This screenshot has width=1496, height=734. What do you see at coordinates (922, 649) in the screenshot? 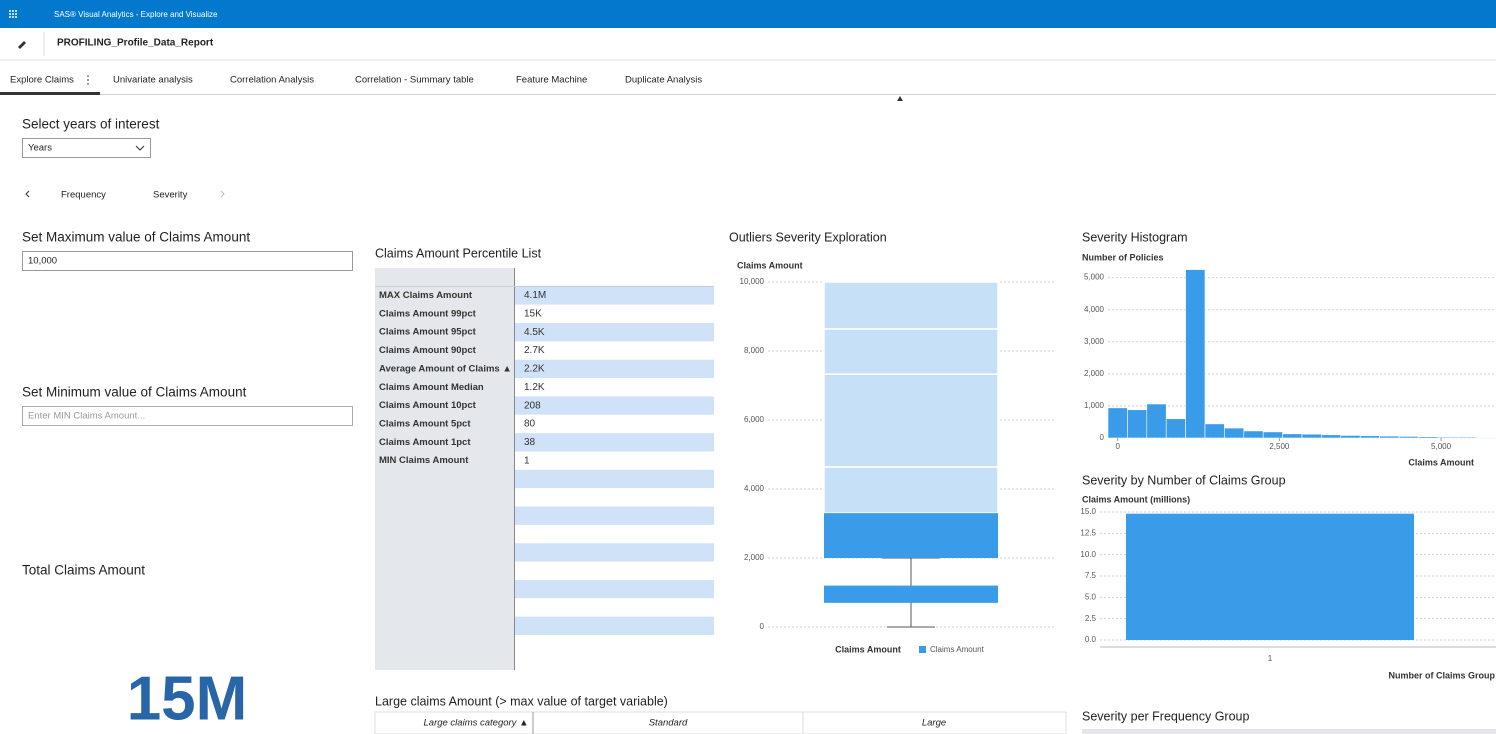
I see `legend-swatch` at bounding box center [922, 649].